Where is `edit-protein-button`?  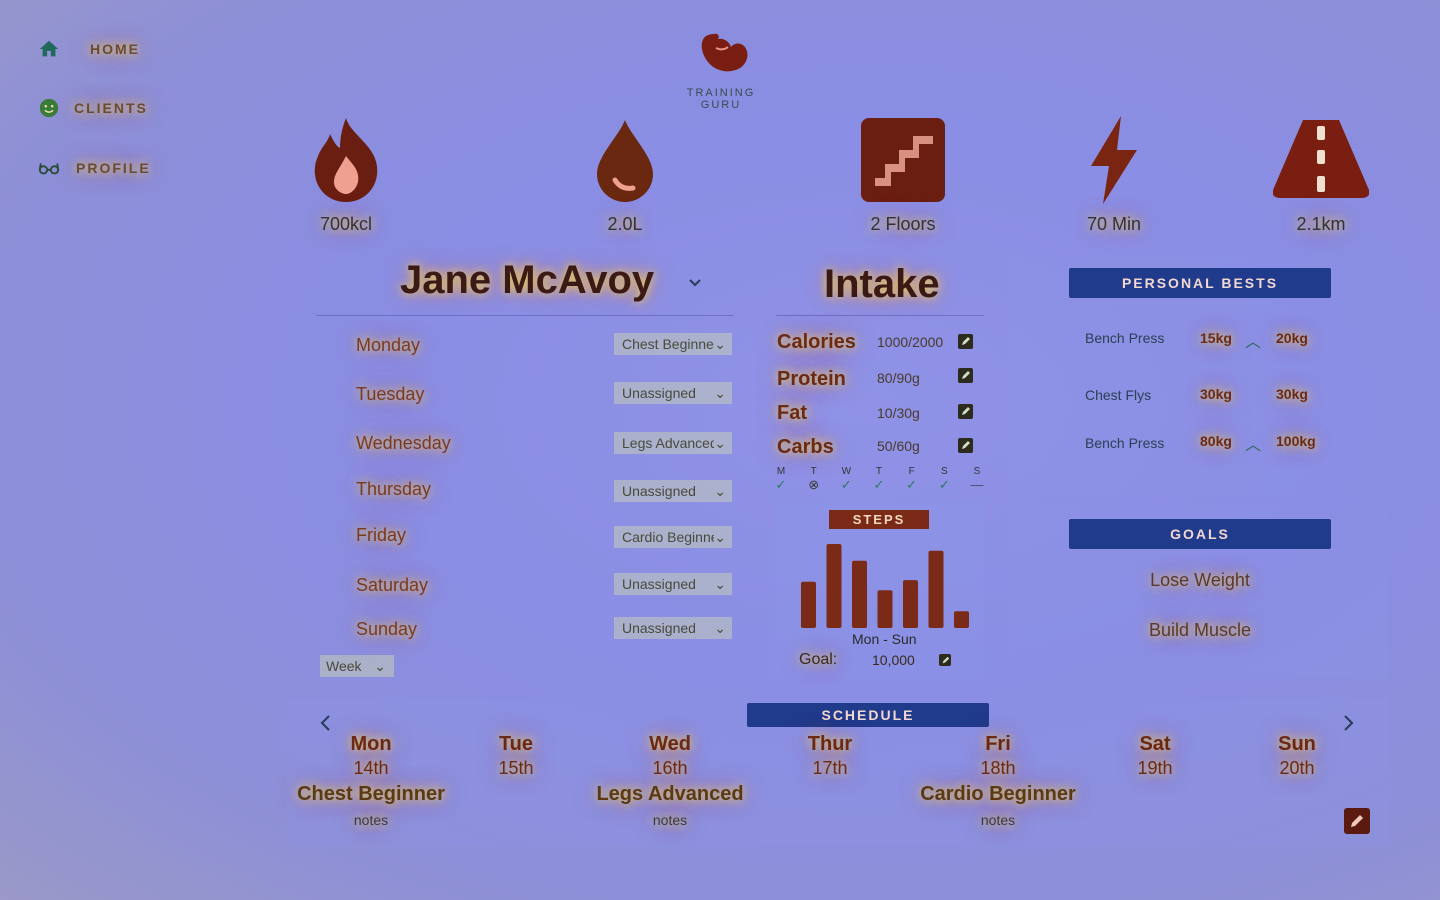 edit-protein-button is located at coordinates (965, 375).